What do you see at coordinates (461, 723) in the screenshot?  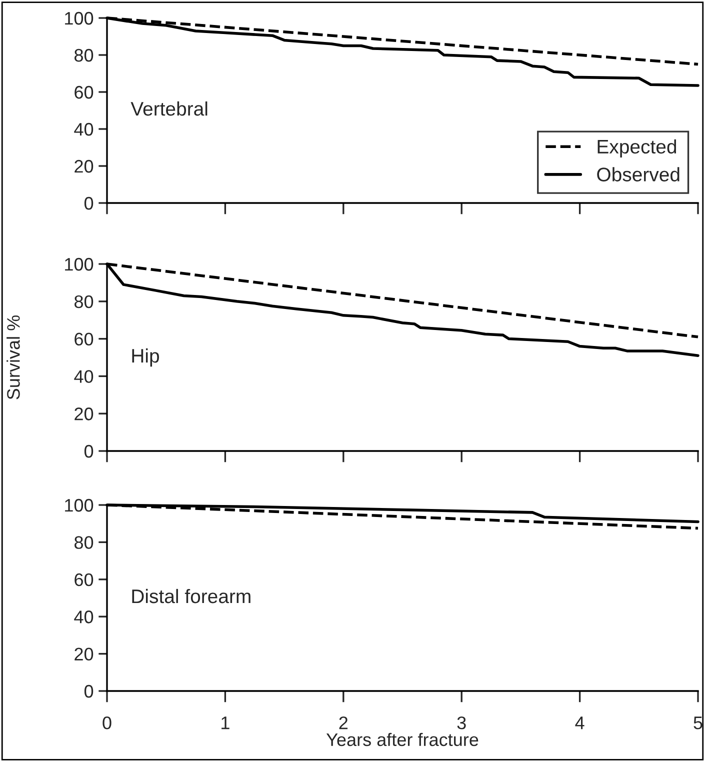 I see `x-tick-label: 3` at bounding box center [461, 723].